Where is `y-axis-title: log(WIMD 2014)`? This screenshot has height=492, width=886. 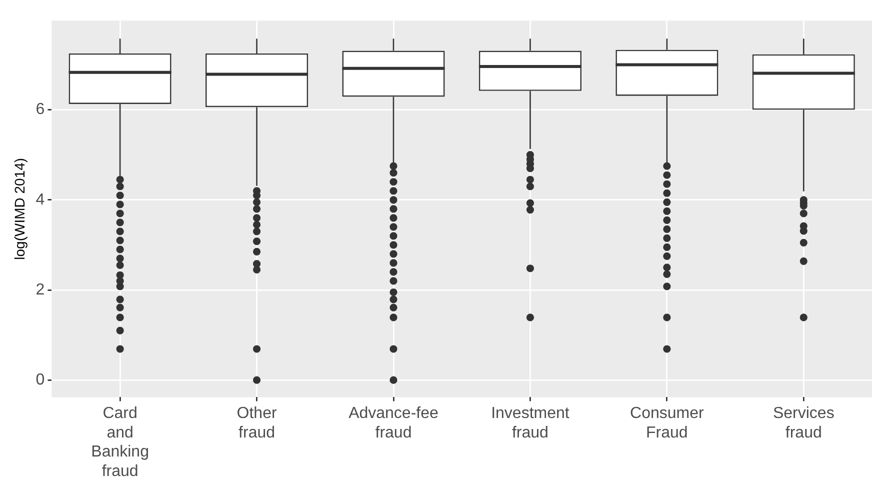 y-axis-title: log(WIMD 2014) is located at coordinates (19, 209).